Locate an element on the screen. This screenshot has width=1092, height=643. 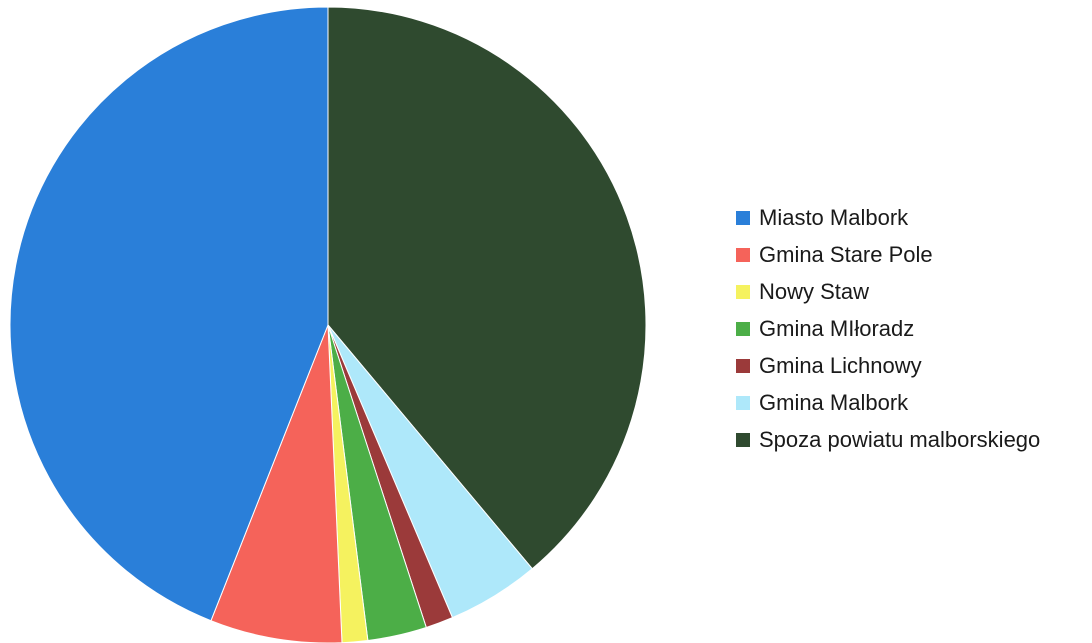
legend-label: Gmina Stare Pole is located at coordinates (846, 254).